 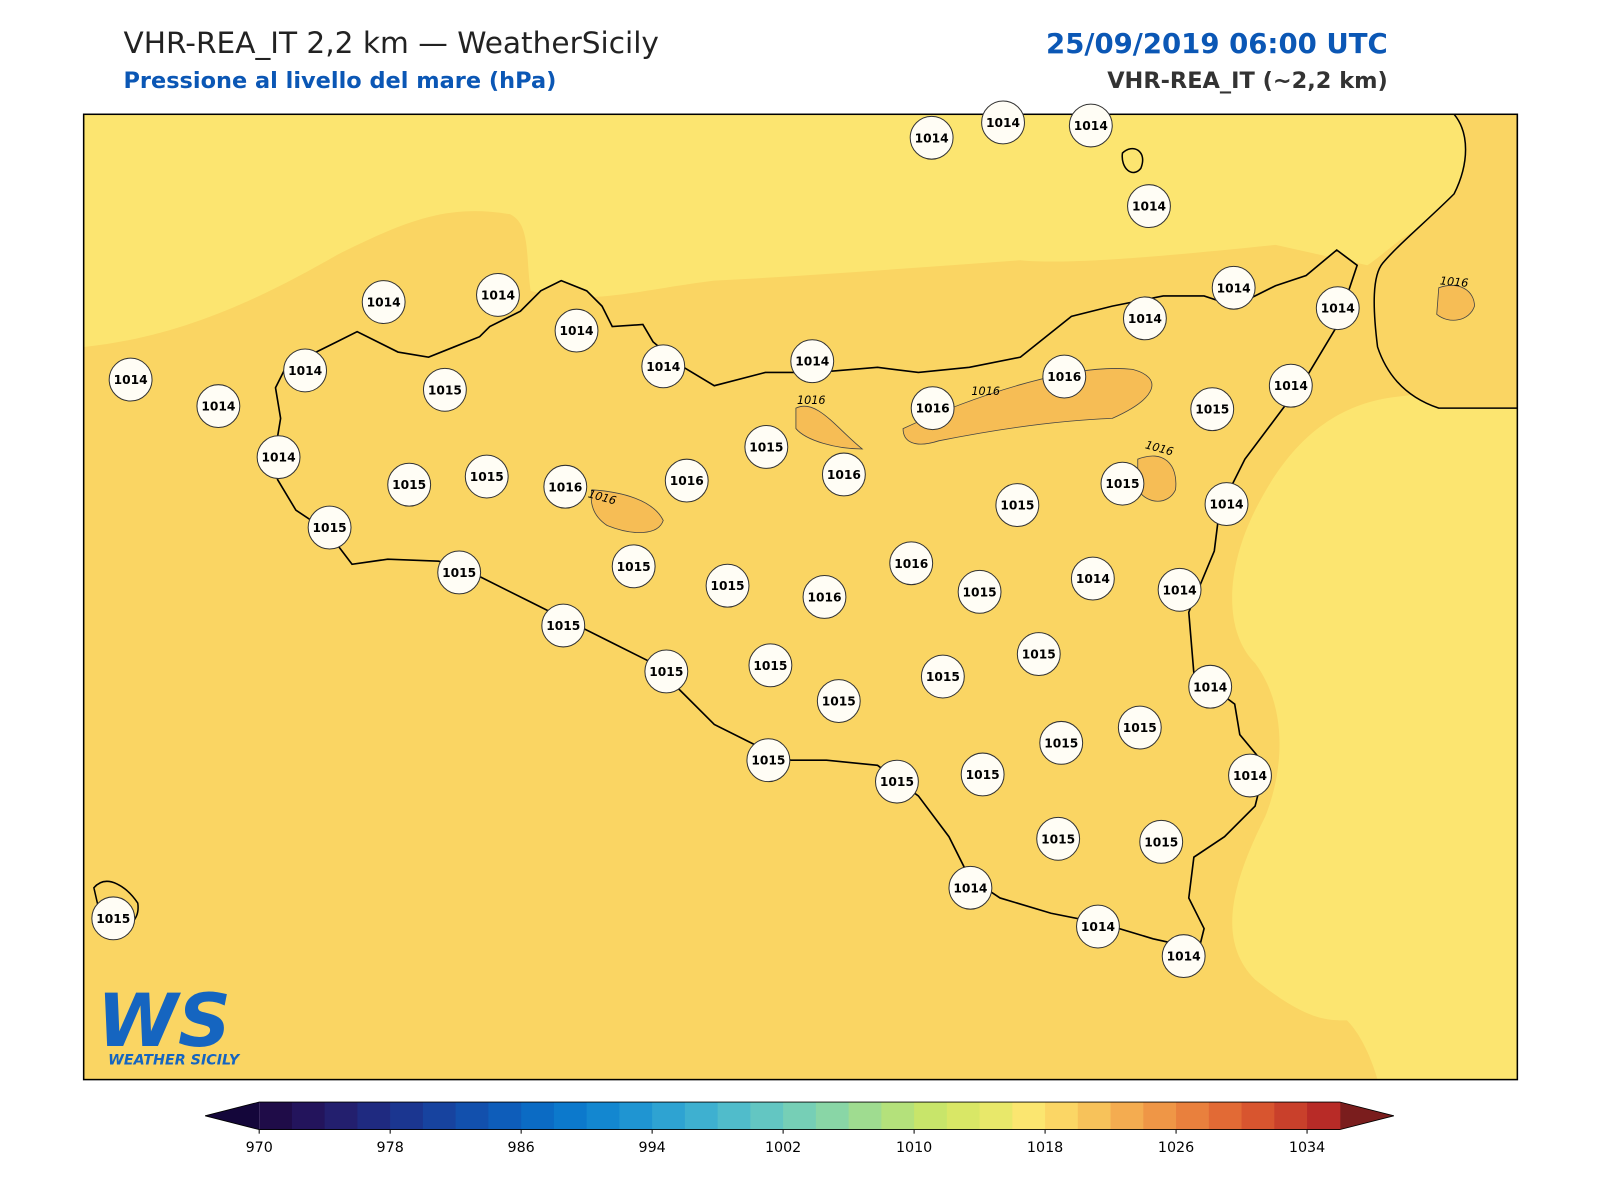 What do you see at coordinates (1366, 1116) in the screenshot?
I see `colorbar-extend-high` at bounding box center [1366, 1116].